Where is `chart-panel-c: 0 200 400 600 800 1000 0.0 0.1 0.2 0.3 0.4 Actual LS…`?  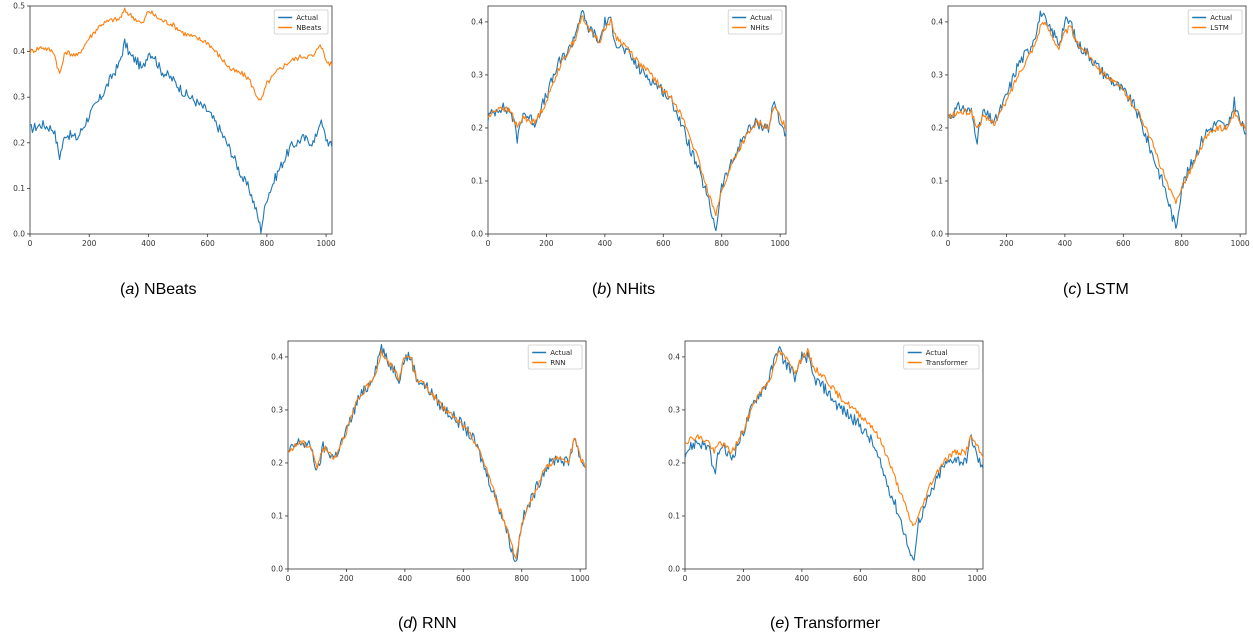
chart-panel-c: 0 200 400 600 800 1000 0.0 0.1 0.2 0.3 0.4 Actual LS… is located at coordinates (1081, 145).